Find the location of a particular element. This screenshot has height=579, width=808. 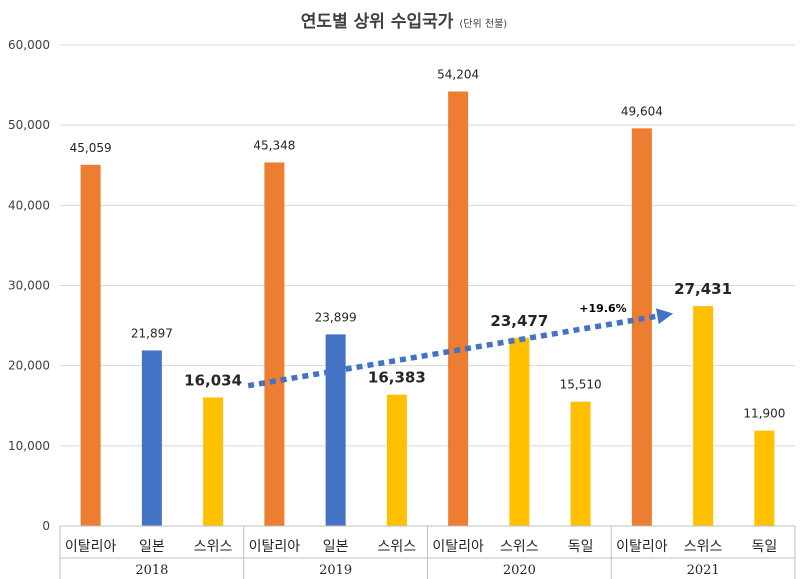

x-year-label: 2020 is located at coordinates (519, 570).